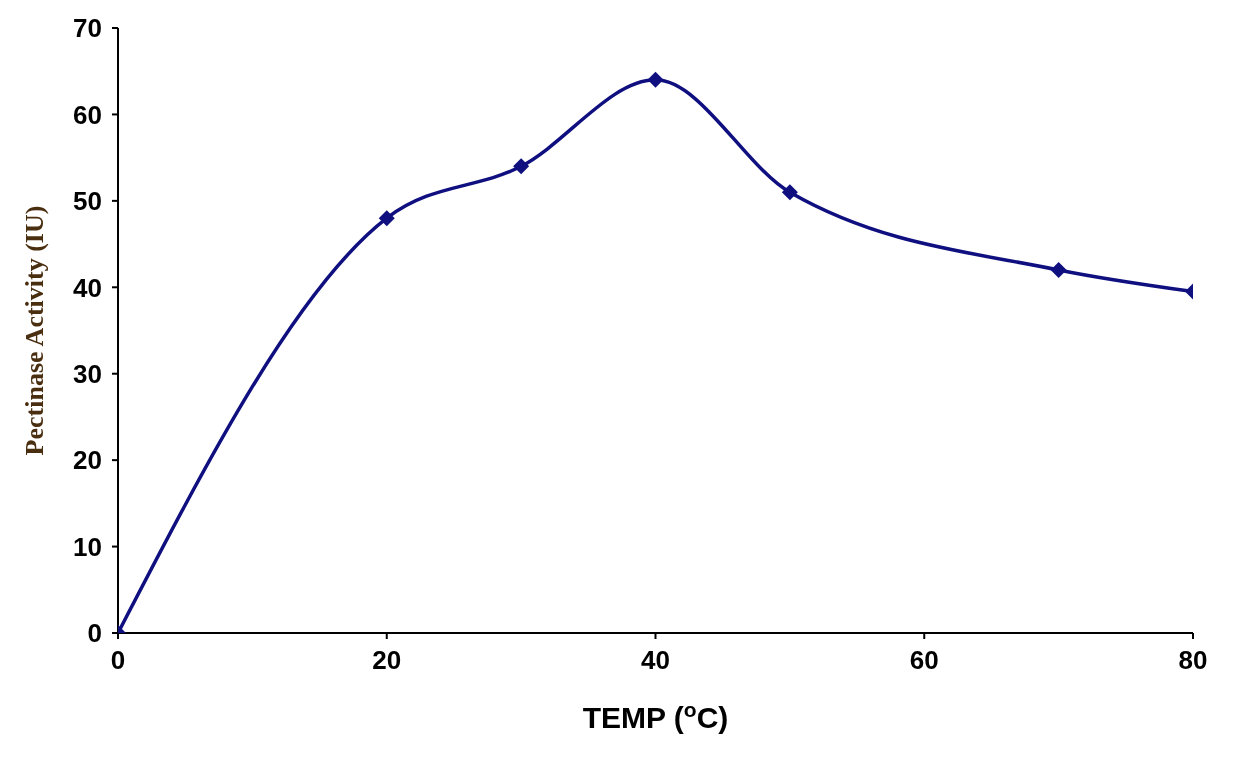 The width and height of the screenshot is (1245, 771). Describe the element at coordinates (87, 114) in the screenshot. I see `y-tick-label: 60` at that location.